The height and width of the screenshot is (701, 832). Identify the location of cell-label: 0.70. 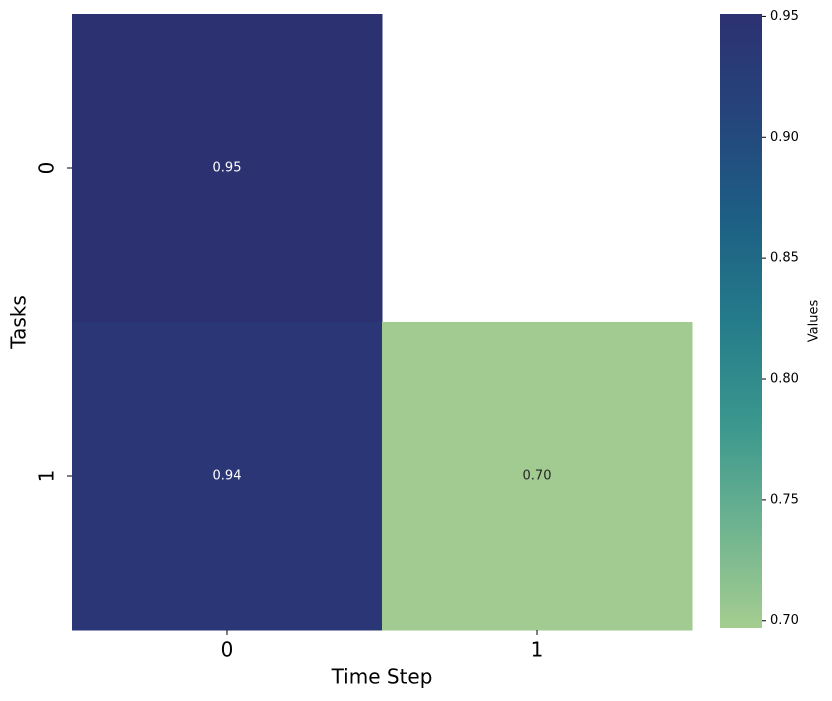
(537, 476).